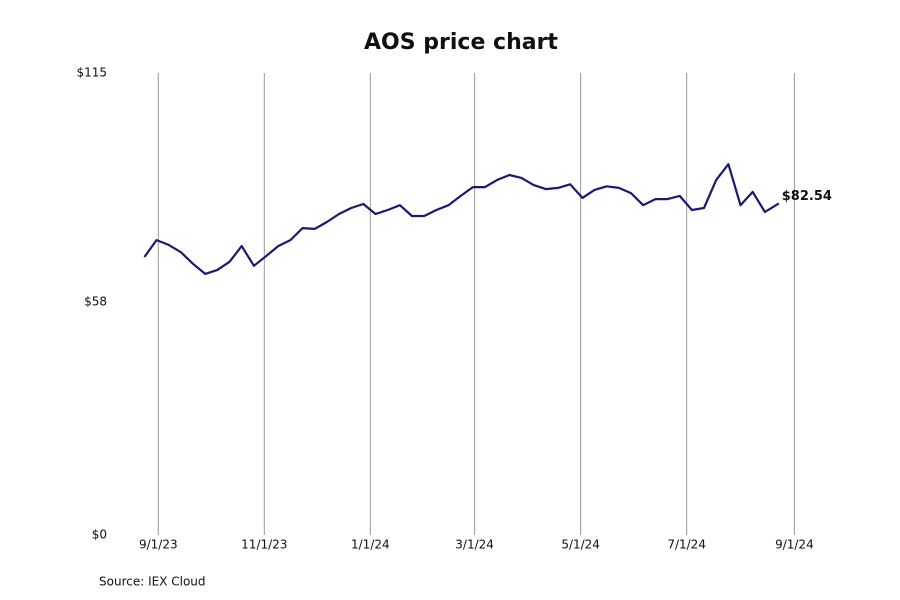 This screenshot has width=900, height=600. Describe the element at coordinates (686, 545) in the screenshot. I see `x-tick-label: 7/1/24` at that location.